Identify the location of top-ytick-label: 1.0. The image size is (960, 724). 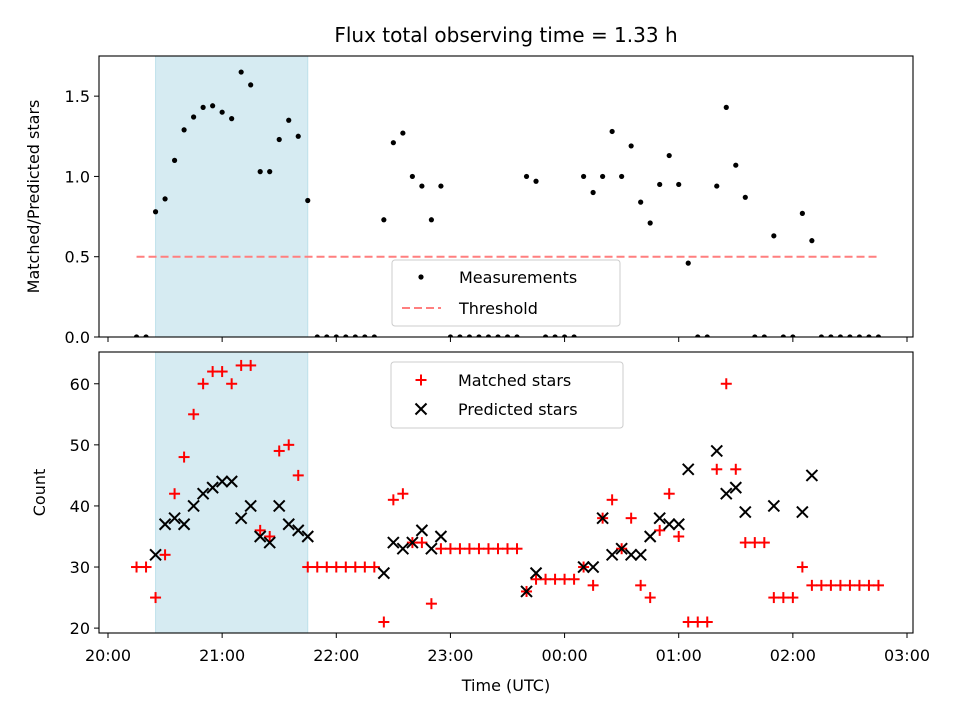
(77, 176).